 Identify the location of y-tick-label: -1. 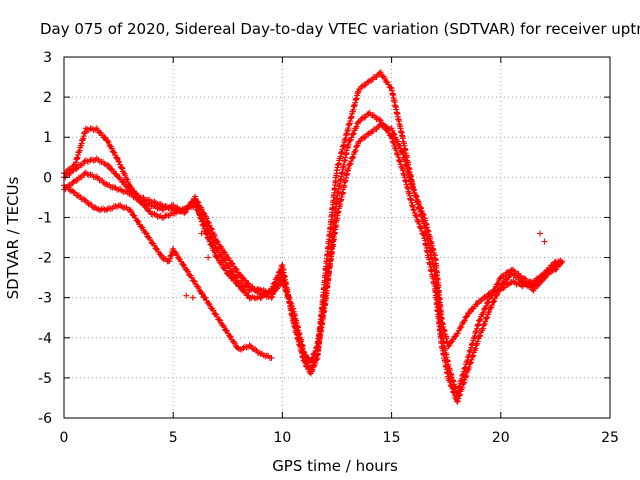
(45, 218).